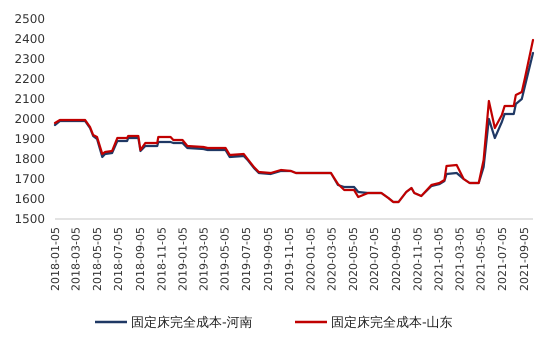 The image size is (550, 345). I want to click on x-tick-label: 2021-05-05, so click(481, 259).